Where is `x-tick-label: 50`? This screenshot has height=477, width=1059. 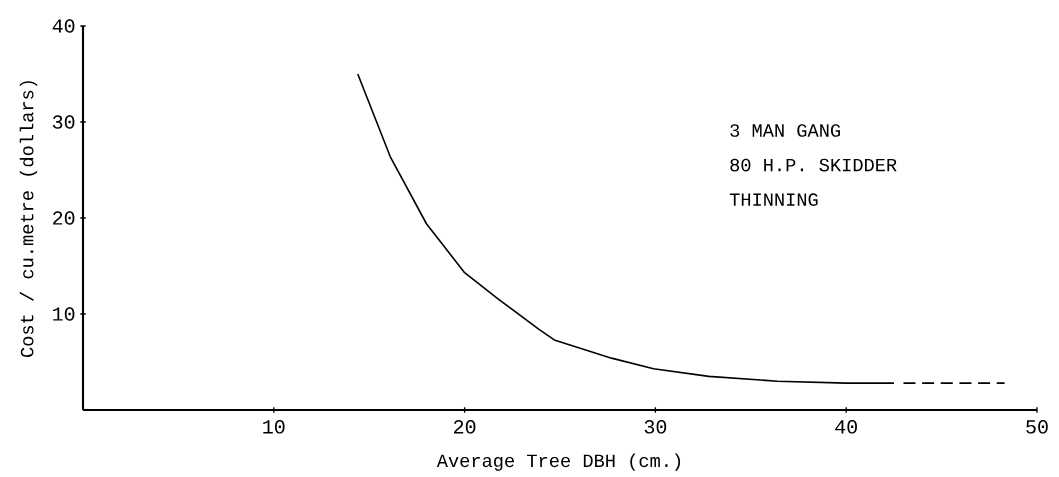 x-tick-label: 50 is located at coordinates (1037, 427).